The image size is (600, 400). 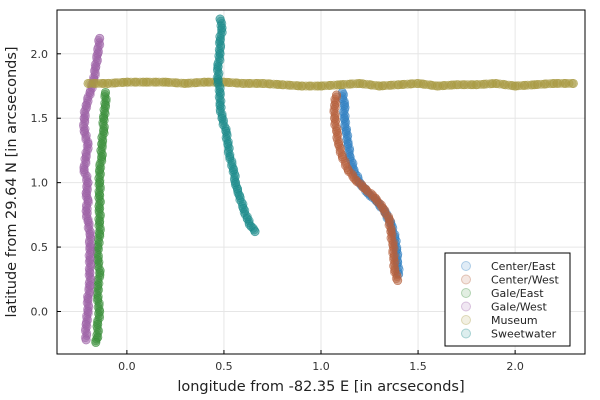 I want to click on legend-label: Museum, so click(x=514, y=320).